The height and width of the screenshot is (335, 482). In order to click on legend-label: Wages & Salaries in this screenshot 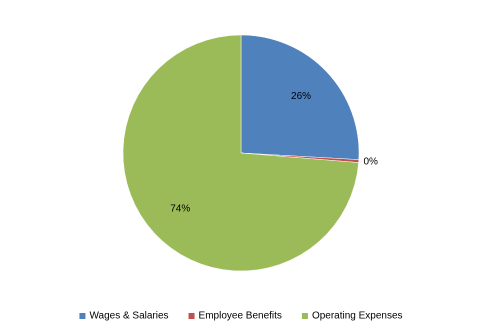, I will do `click(128, 316)`.